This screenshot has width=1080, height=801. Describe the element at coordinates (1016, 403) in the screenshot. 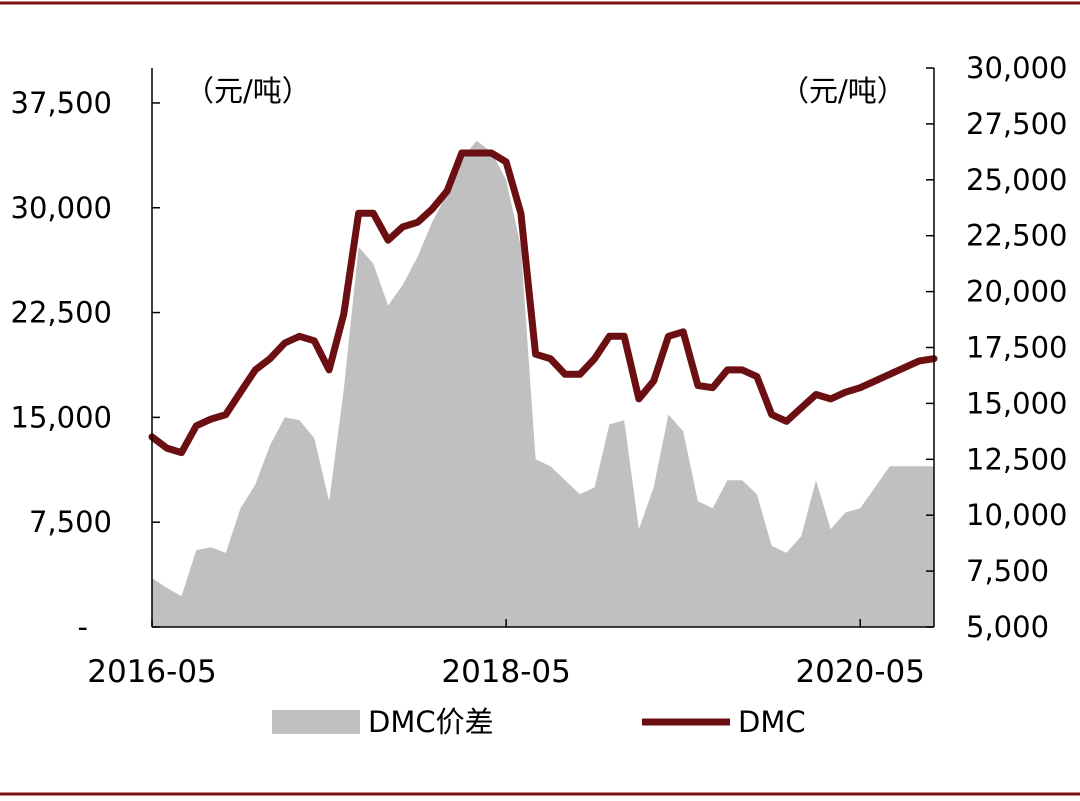

I see `right-tick-label: 15,000` at that location.